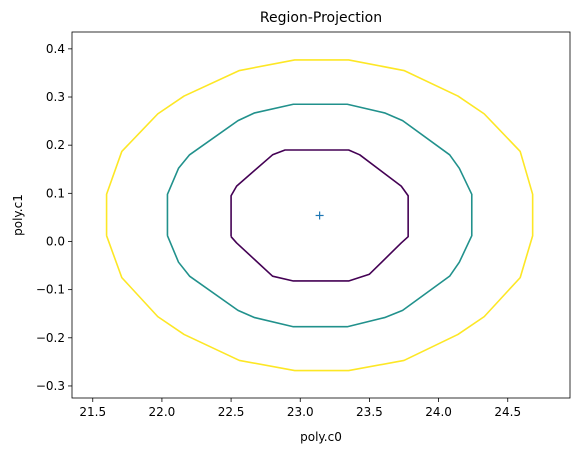 This screenshot has width=579, height=453. What do you see at coordinates (55, 97) in the screenshot?
I see `y-tick-label: 0.3` at bounding box center [55, 97].